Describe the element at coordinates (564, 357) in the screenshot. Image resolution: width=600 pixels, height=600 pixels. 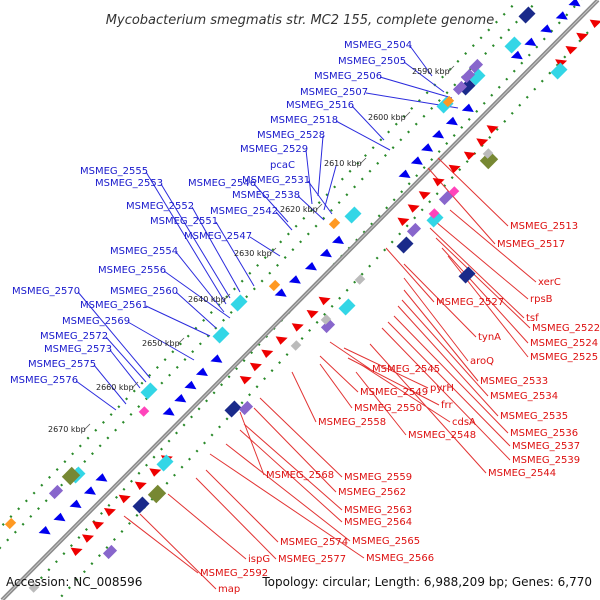
I see `reverse-gene-label: MSMEG_2525` at that location.